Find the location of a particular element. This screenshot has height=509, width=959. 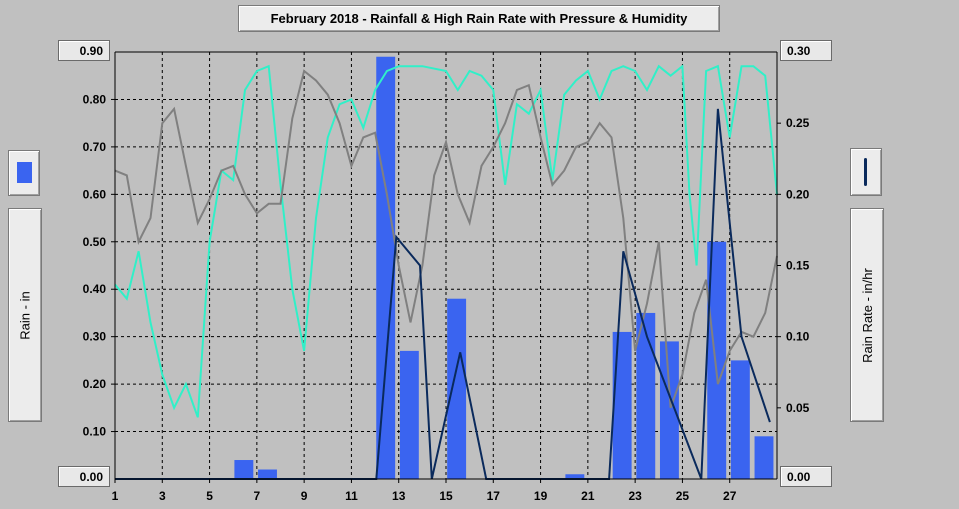

rain-legend-swatch is located at coordinates (24, 173).